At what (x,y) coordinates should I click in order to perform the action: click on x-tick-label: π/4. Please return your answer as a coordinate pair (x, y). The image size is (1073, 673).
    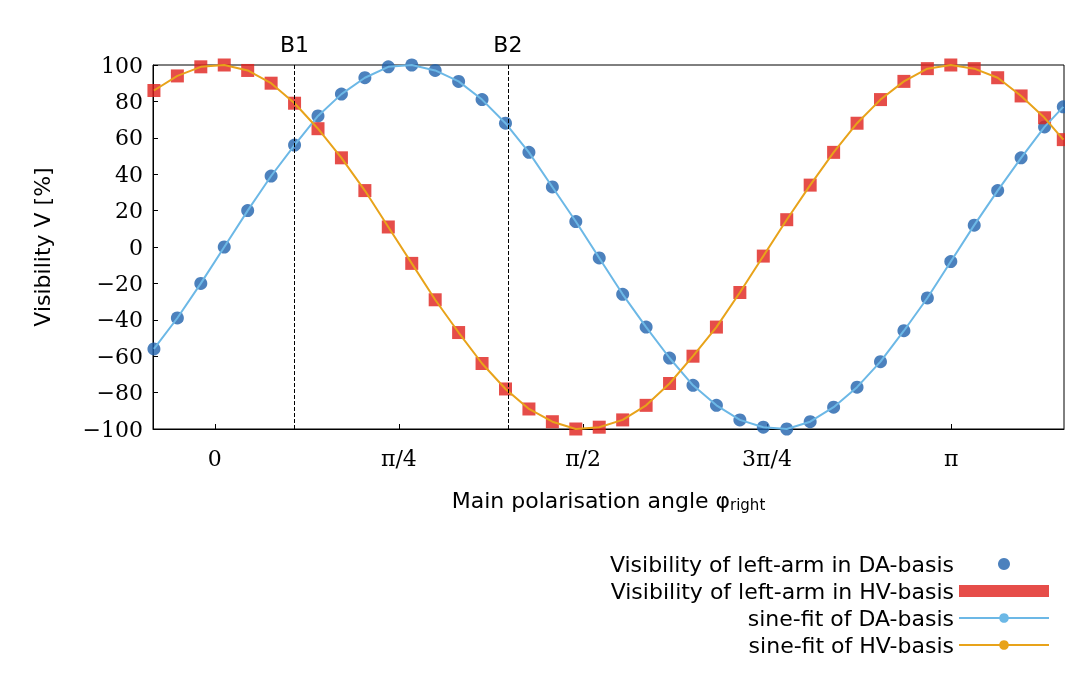
    Looking at the image, I should click on (398, 458).